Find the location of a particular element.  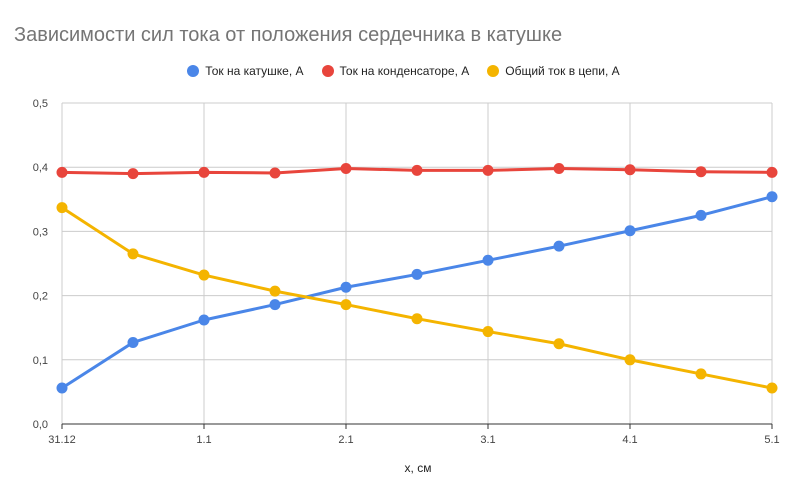

x-axis-label: x, см is located at coordinates (418, 468).